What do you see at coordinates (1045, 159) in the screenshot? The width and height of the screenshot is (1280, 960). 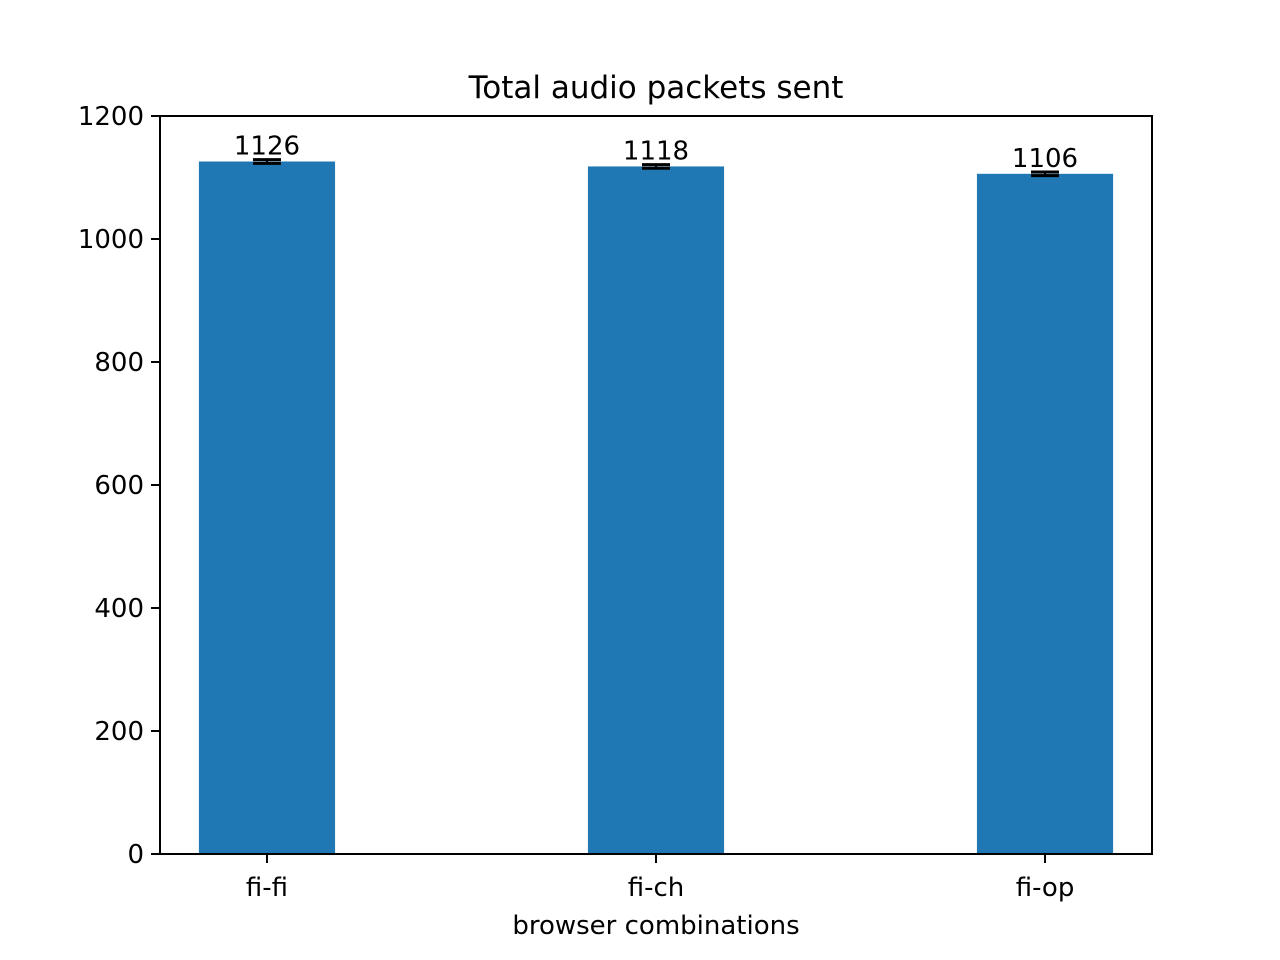 I see `data-label-fi-op: 1106` at bounding box center [1045, 159].